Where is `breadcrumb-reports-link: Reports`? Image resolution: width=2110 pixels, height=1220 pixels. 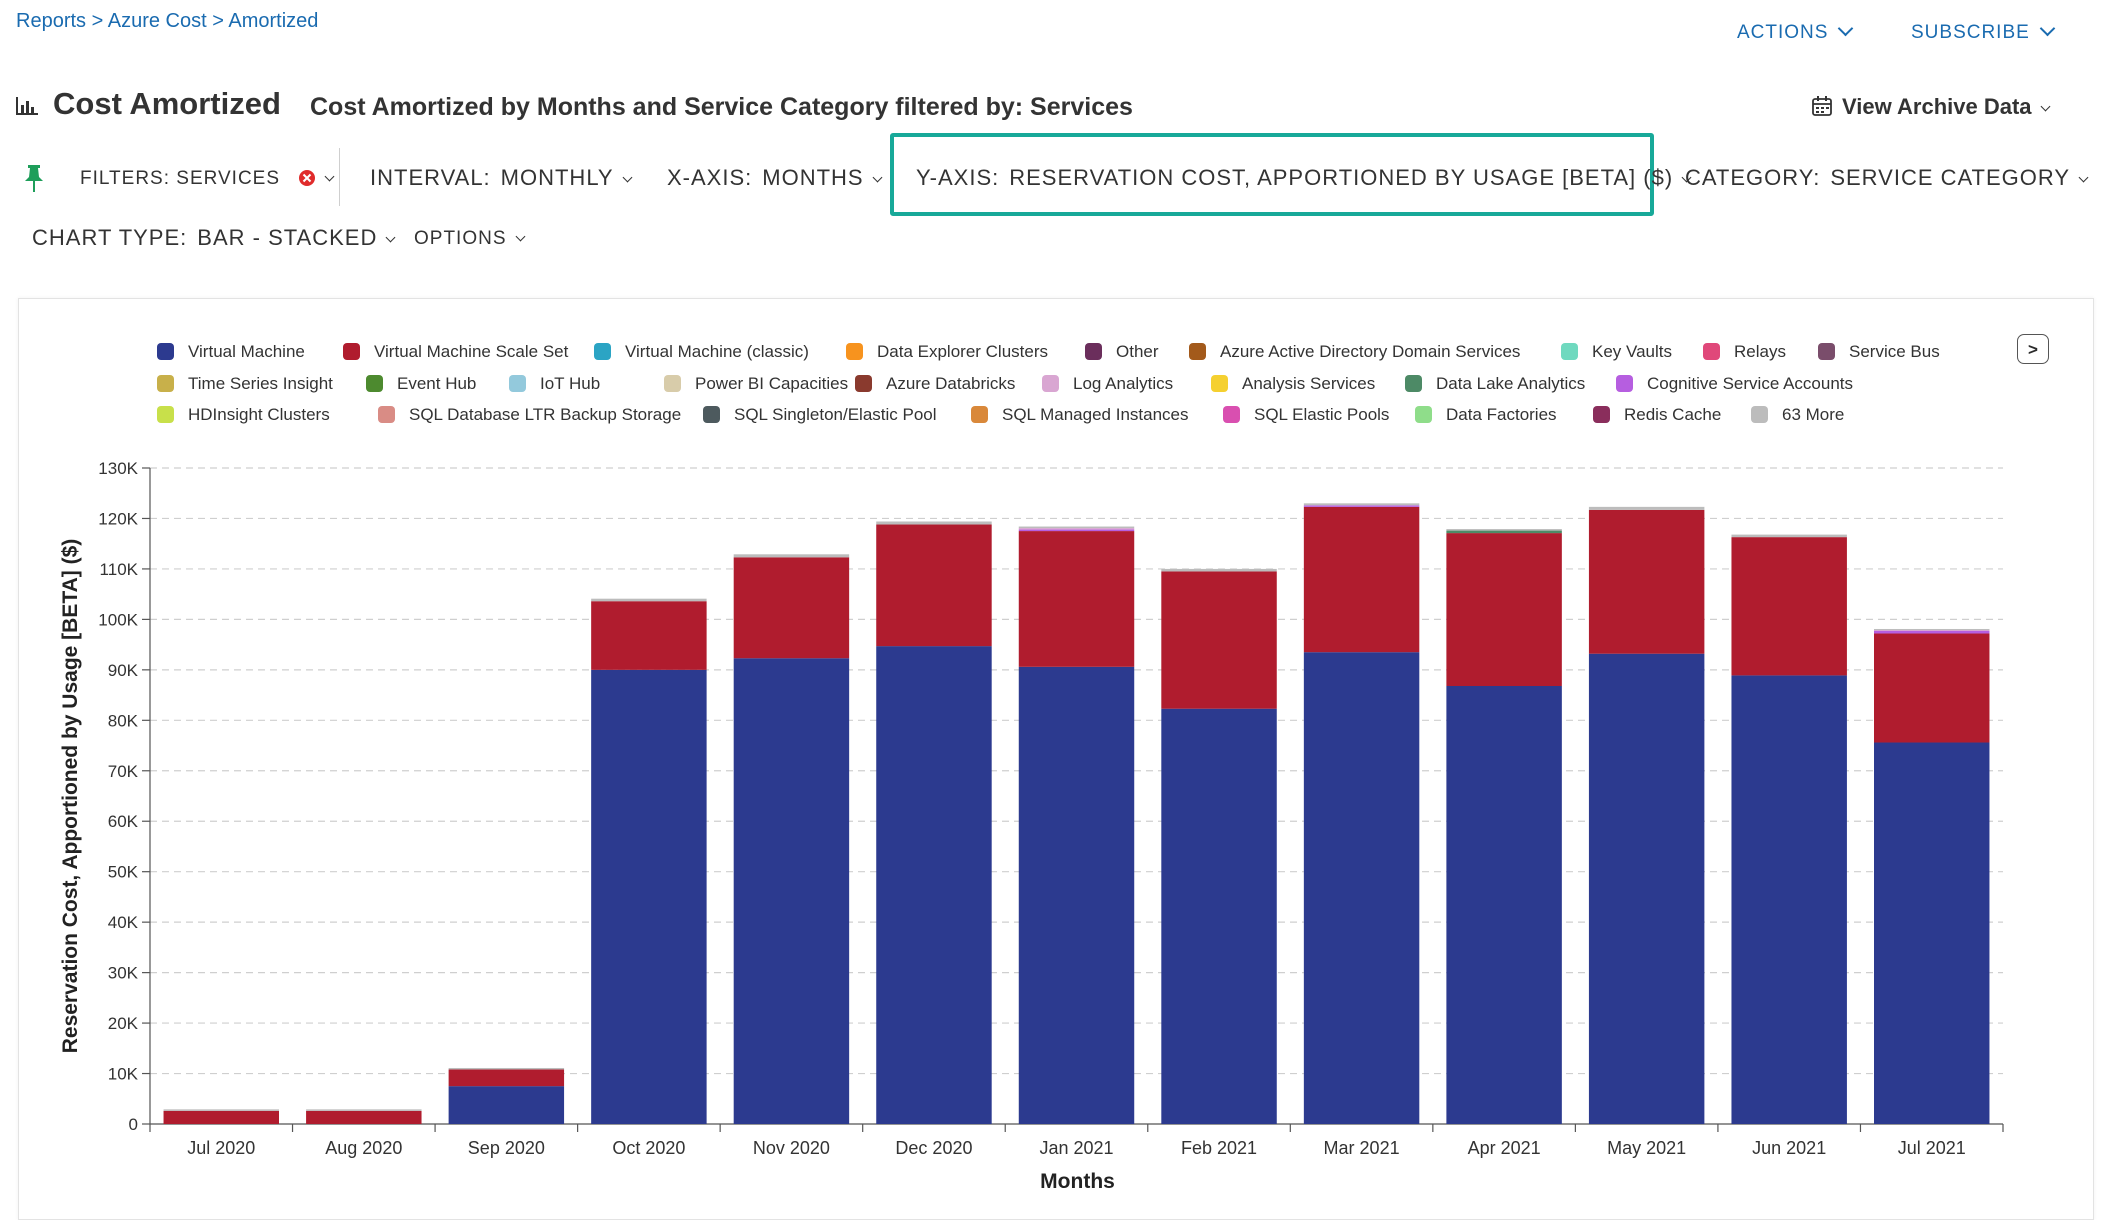
breadcrumb-reports-link: Reports is located at coordinates (51, 21).